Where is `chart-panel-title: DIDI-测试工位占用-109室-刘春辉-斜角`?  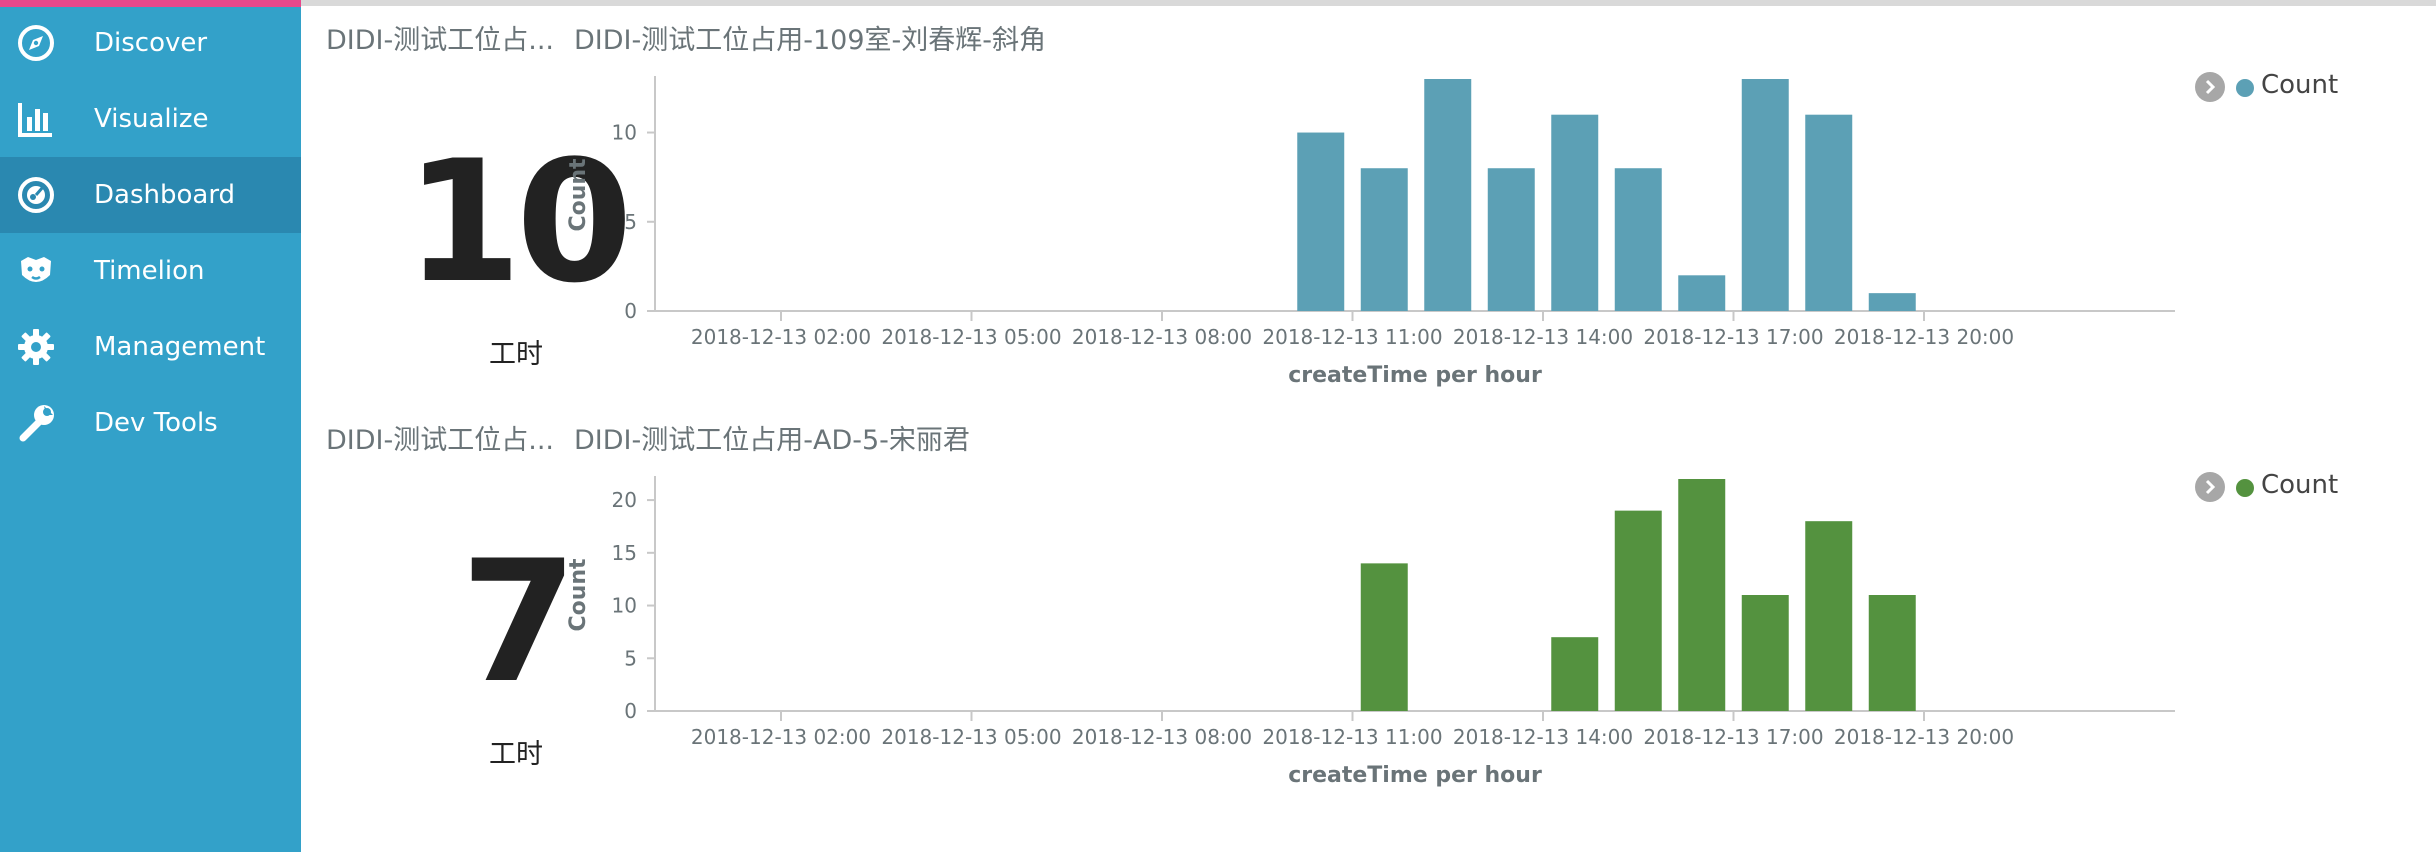 chart-panel-title: DIDI-测试工位占用-109室-刘春辉-斜角 is located at coordinates (810, 40).